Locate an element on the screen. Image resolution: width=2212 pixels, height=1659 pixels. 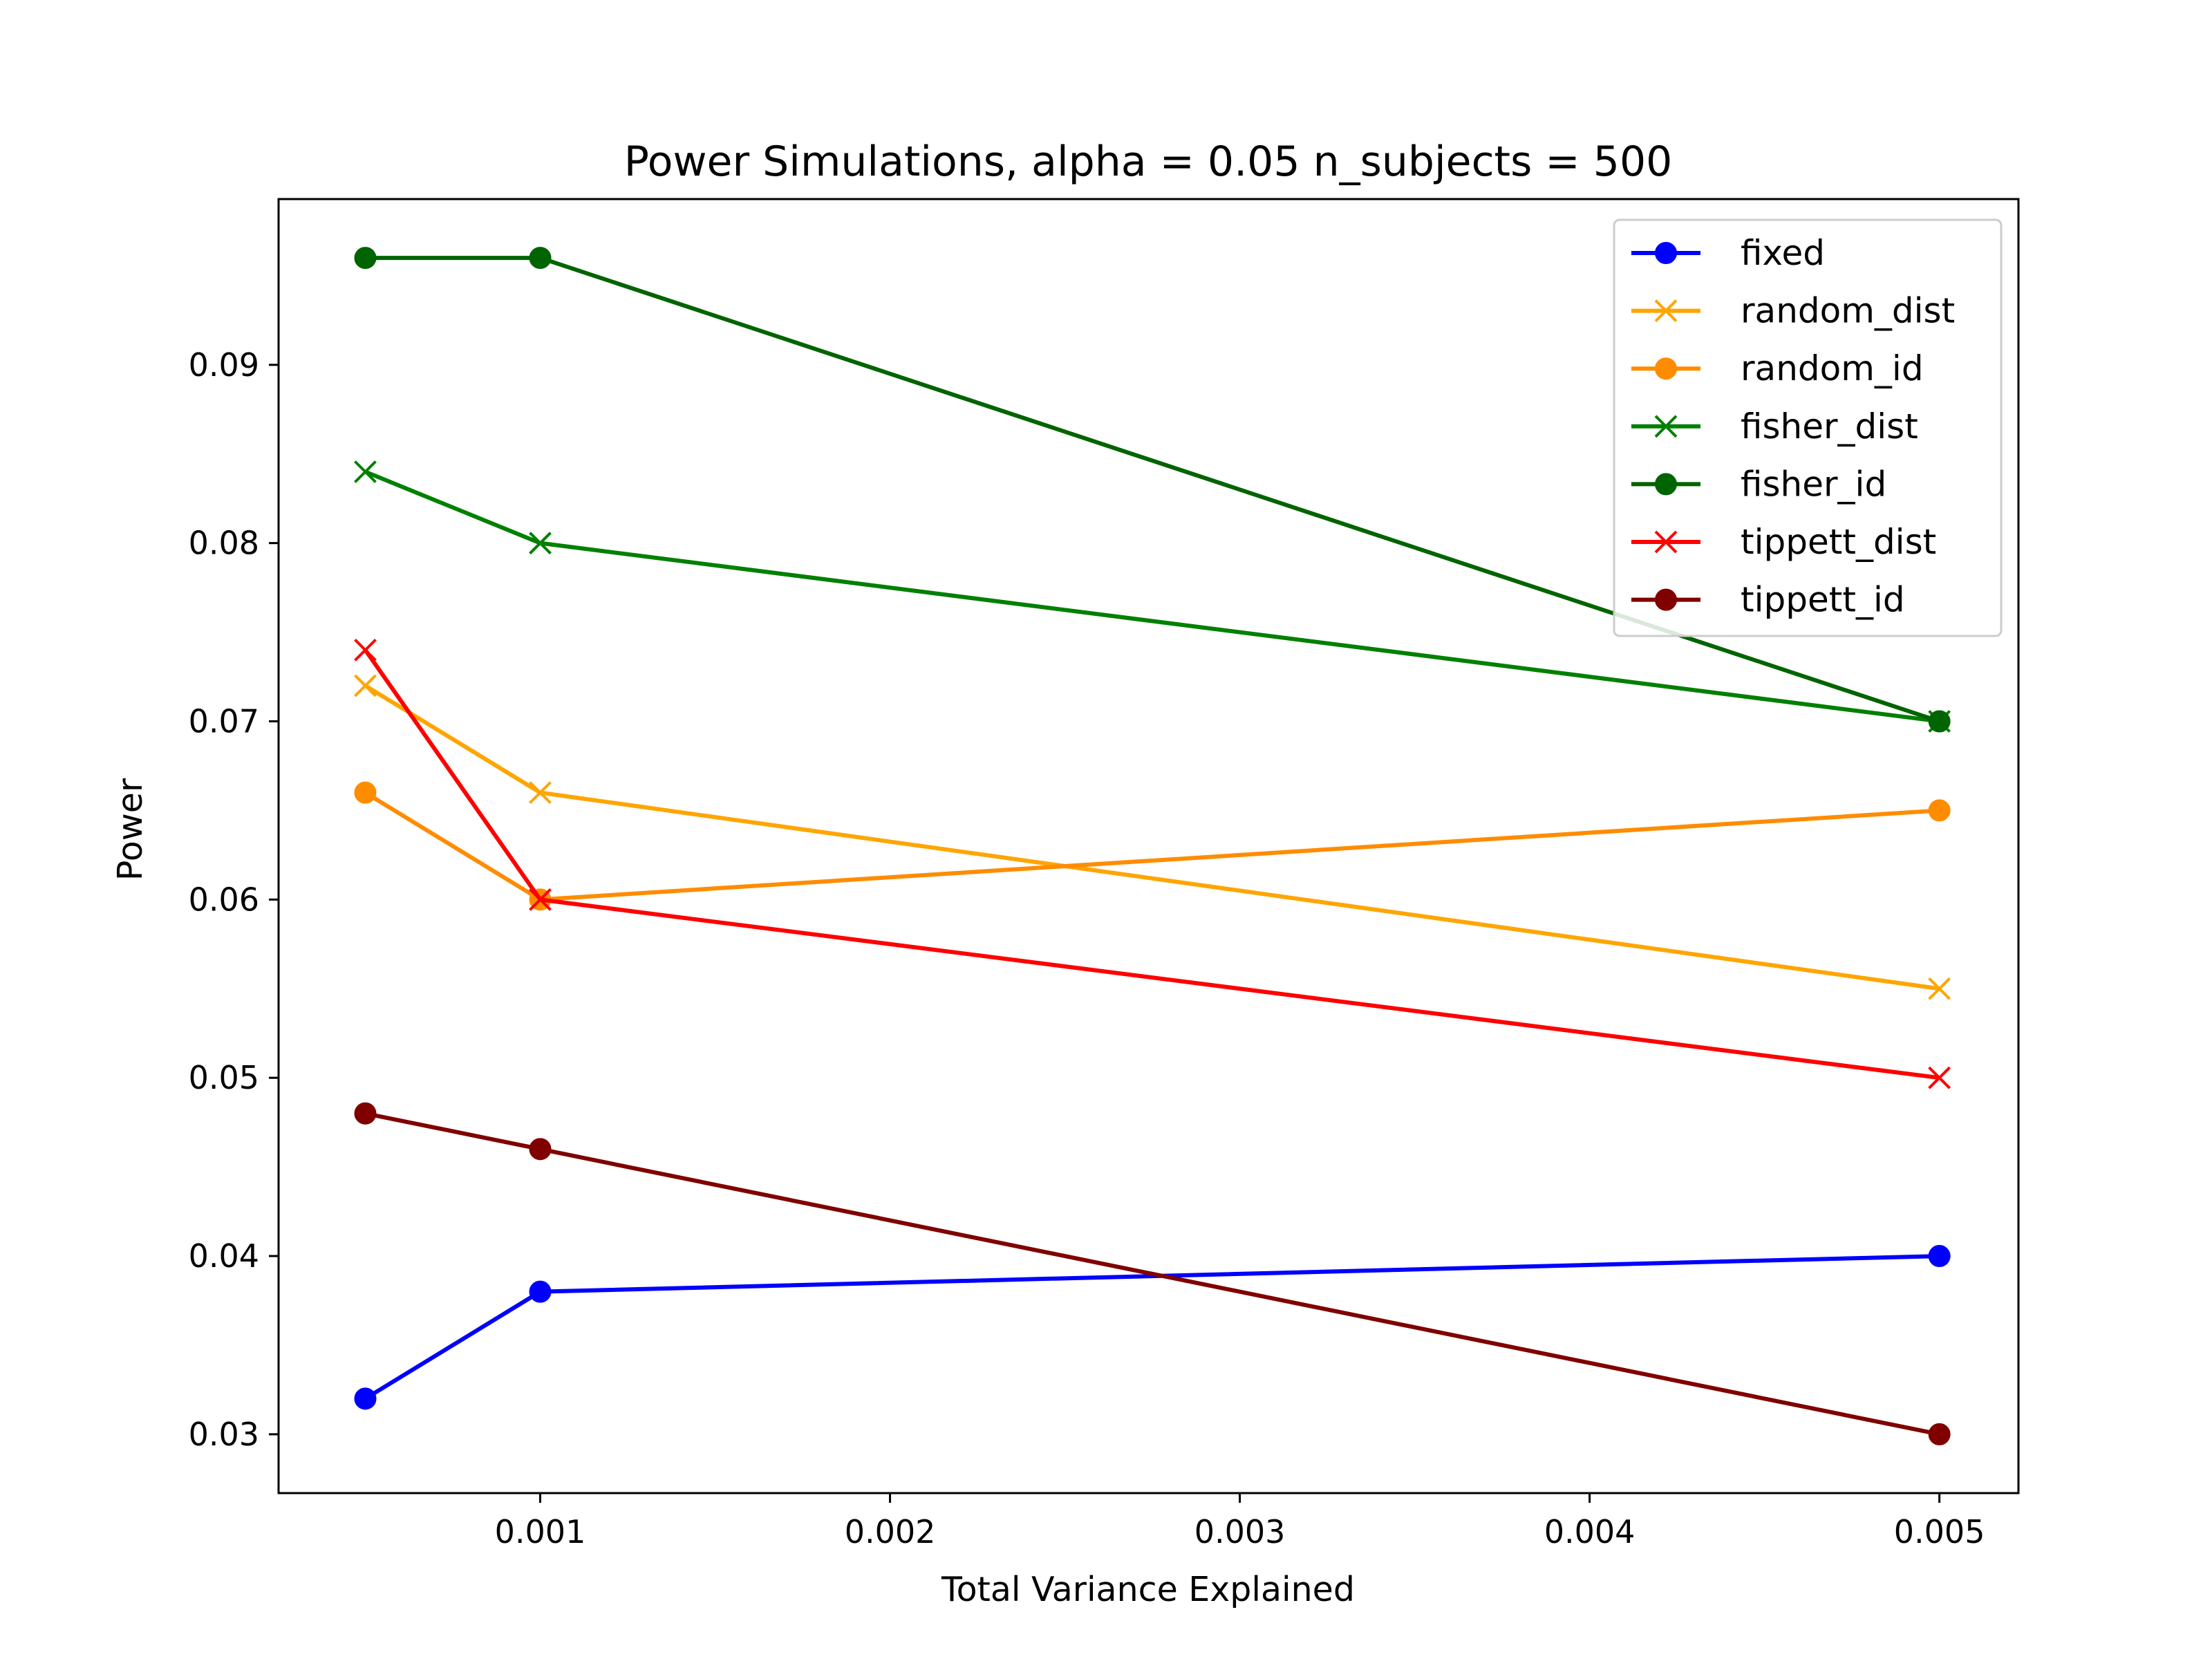
legend-label: tippett_id is located at coordinates (1823, 600).